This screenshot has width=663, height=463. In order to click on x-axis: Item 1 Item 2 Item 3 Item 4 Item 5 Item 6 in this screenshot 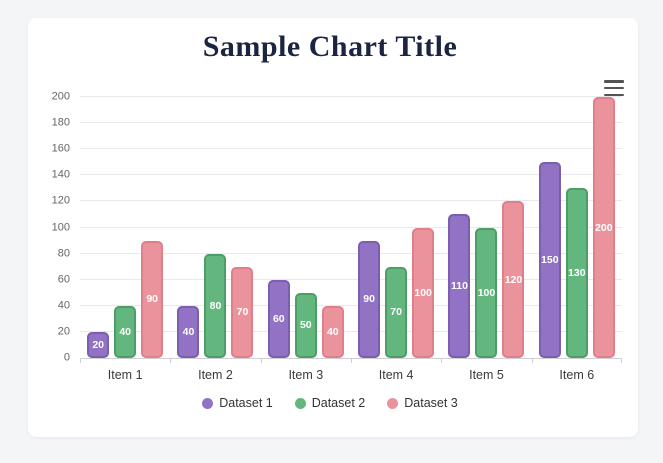, I will do `click(351, 375)`.